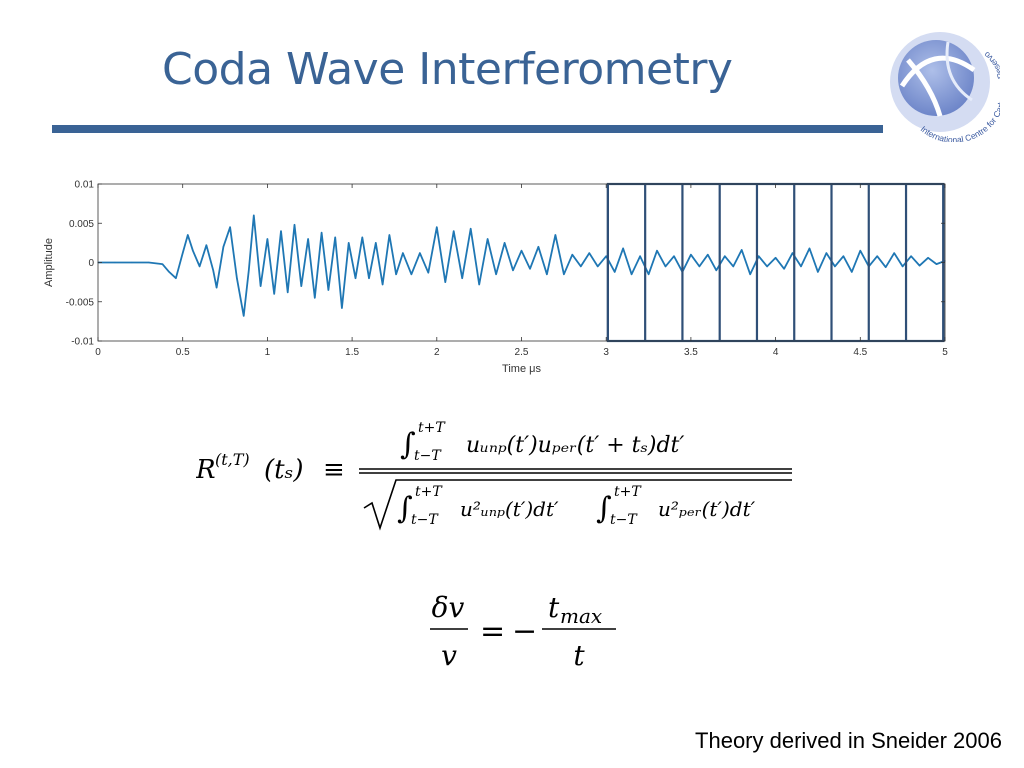 This screenshot has height=768, width=1024. I want to click on eq1-numerator-body: uᵤₙₚ(t′)uₚₑᵣ(t′ + tₛ)dt′, so click(575, 445).